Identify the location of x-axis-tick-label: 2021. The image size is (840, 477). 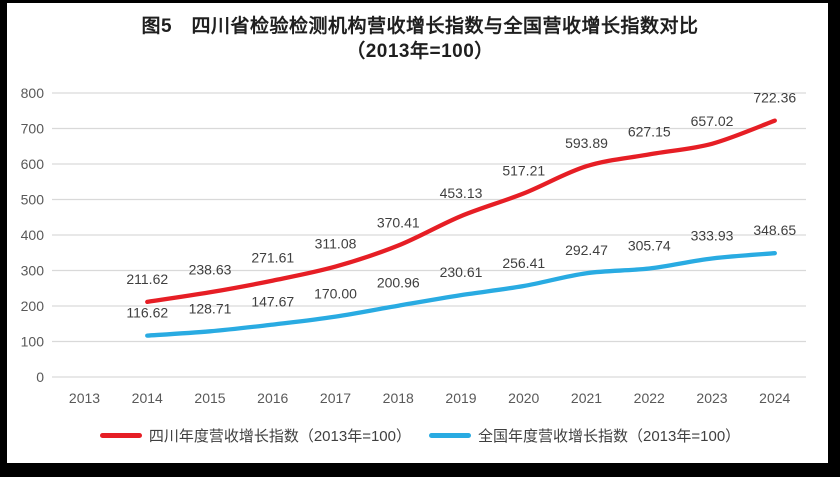
(586, 398).